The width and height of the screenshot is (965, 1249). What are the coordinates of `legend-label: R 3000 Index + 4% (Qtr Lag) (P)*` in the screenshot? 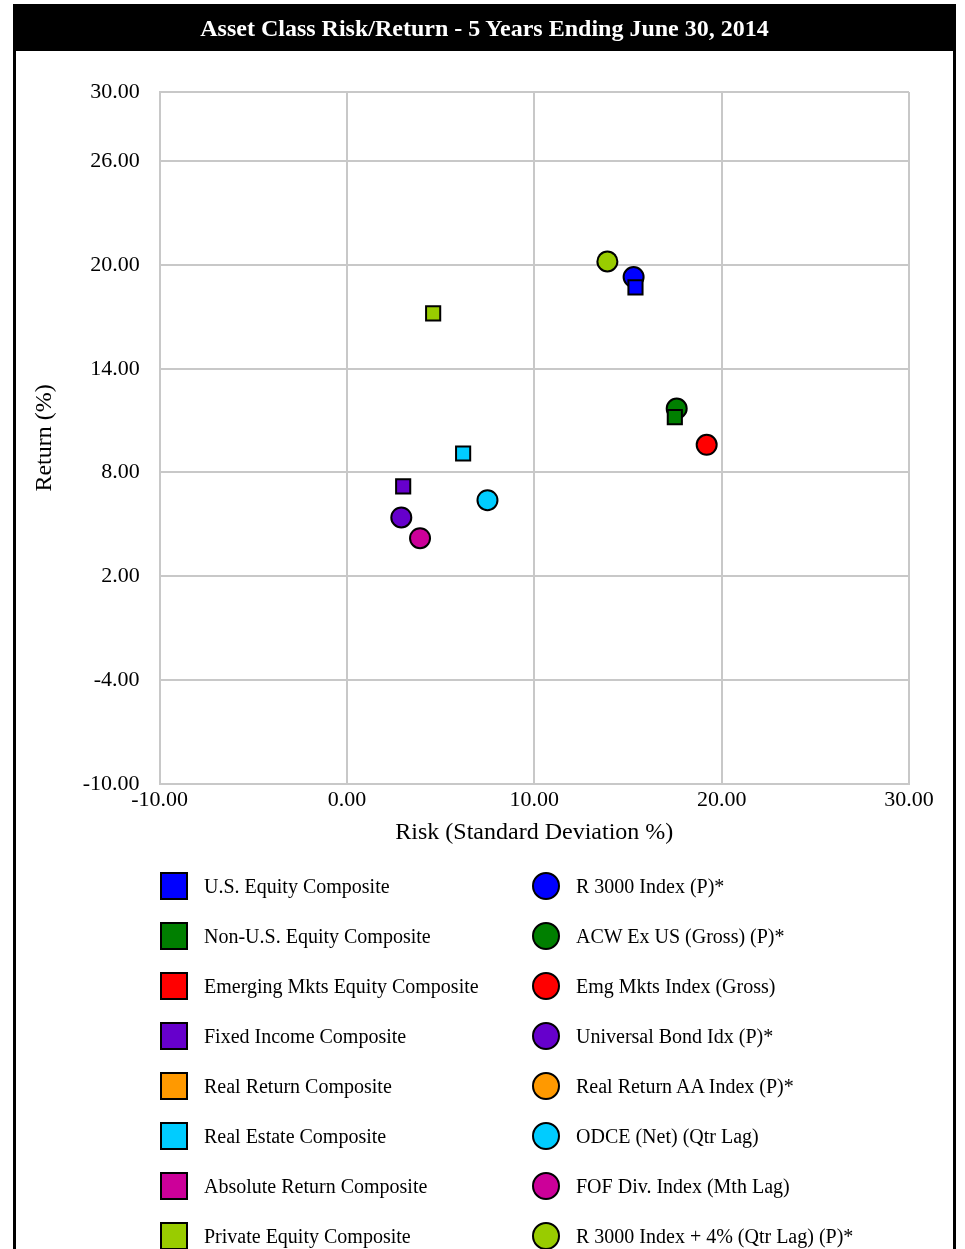 It's located at (715, 1236).